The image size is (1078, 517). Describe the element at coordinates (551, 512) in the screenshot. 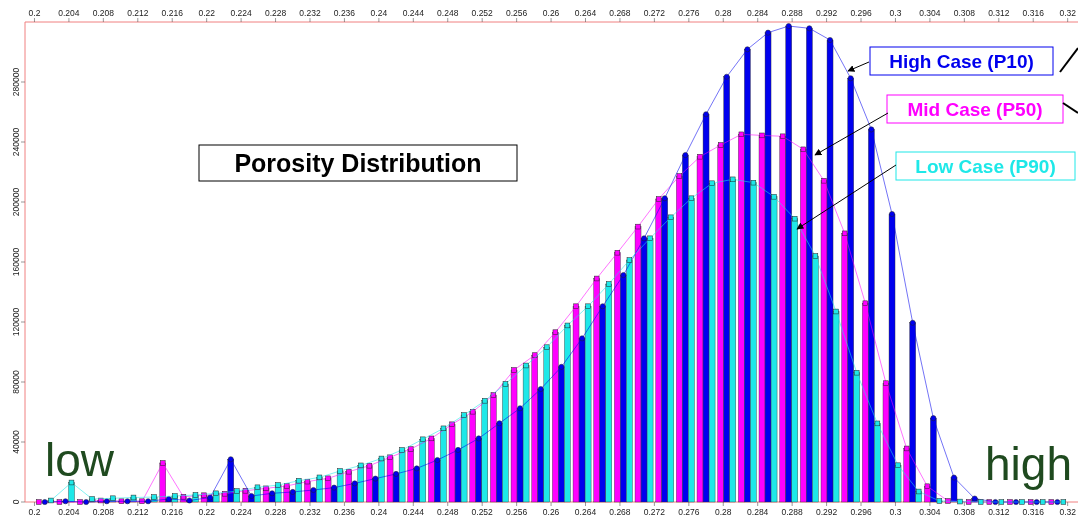

I see `x2-tick-label: 0.26` at that location.